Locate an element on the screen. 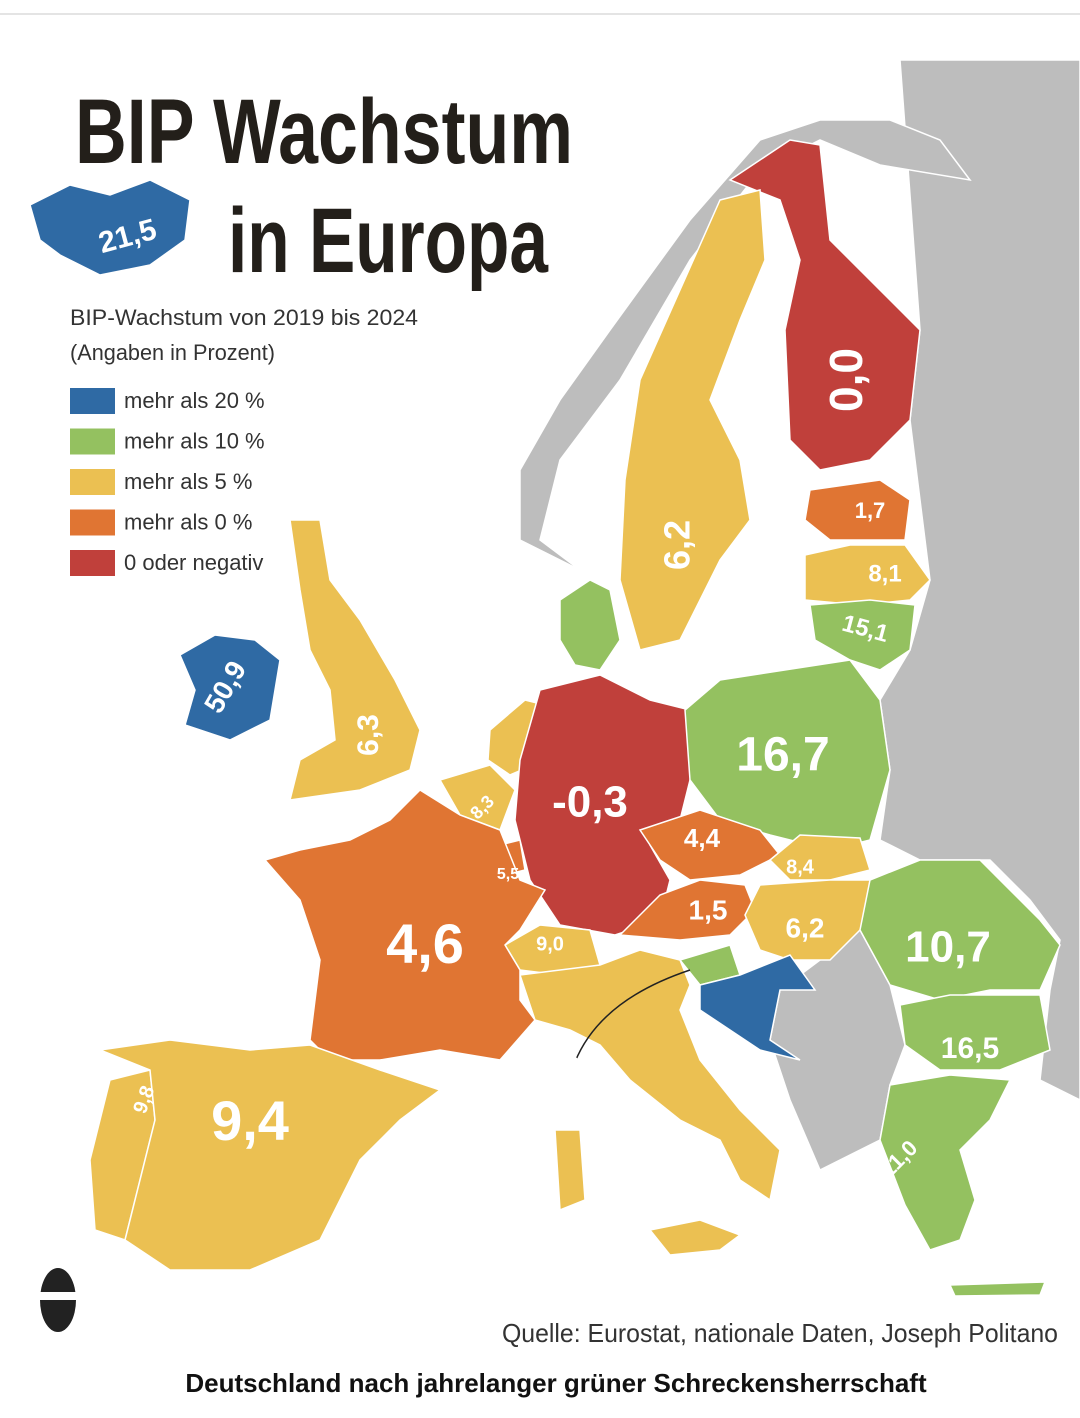  leader-line is located at coordinates (632, 1016).